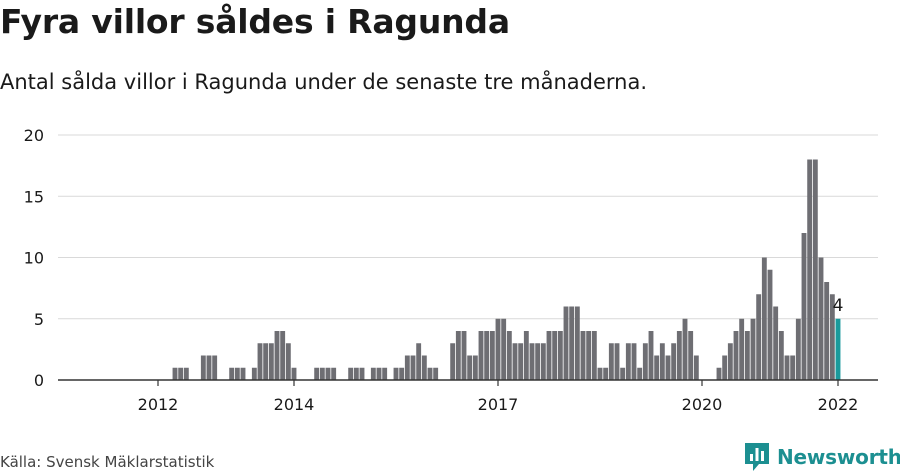  Describe the element at coordinates (39, 319) in the screenshot. I see `y-tick-label: 5` at that location.